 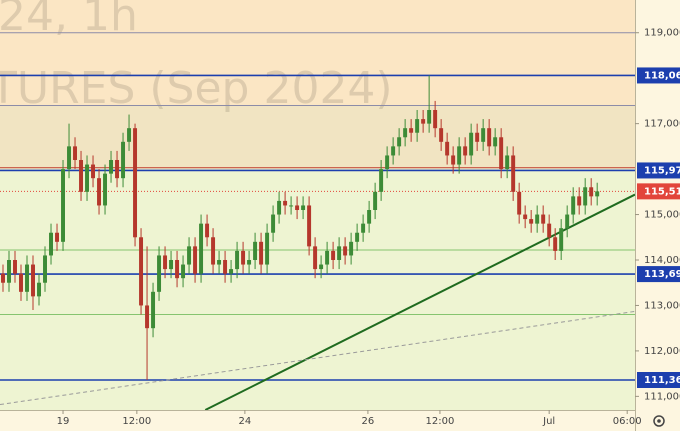 I want to click on x-tick-label: 19, so click(x=63, y=421).